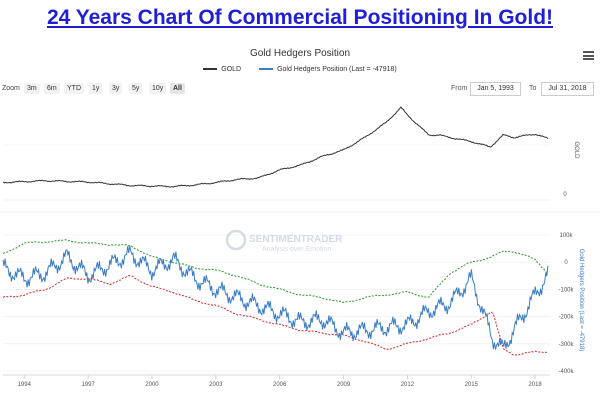 The height and width of the screenshot is (406, 600). I want to click on hedger-y-tick-label: 100k, so click(566, 236).